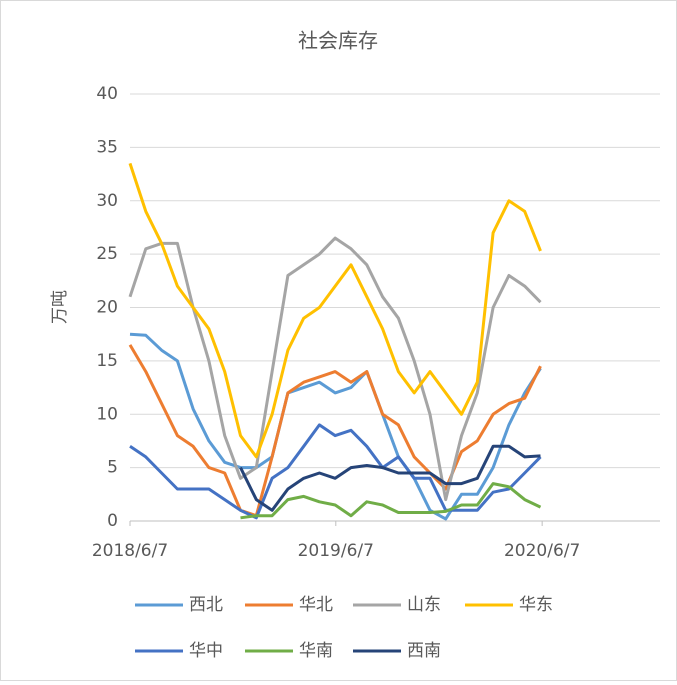  What do you see at coordinates (542, 551) in the screenshot?
I see `x-tick-label: 2020/6/7` at bounding box center [542, 551].